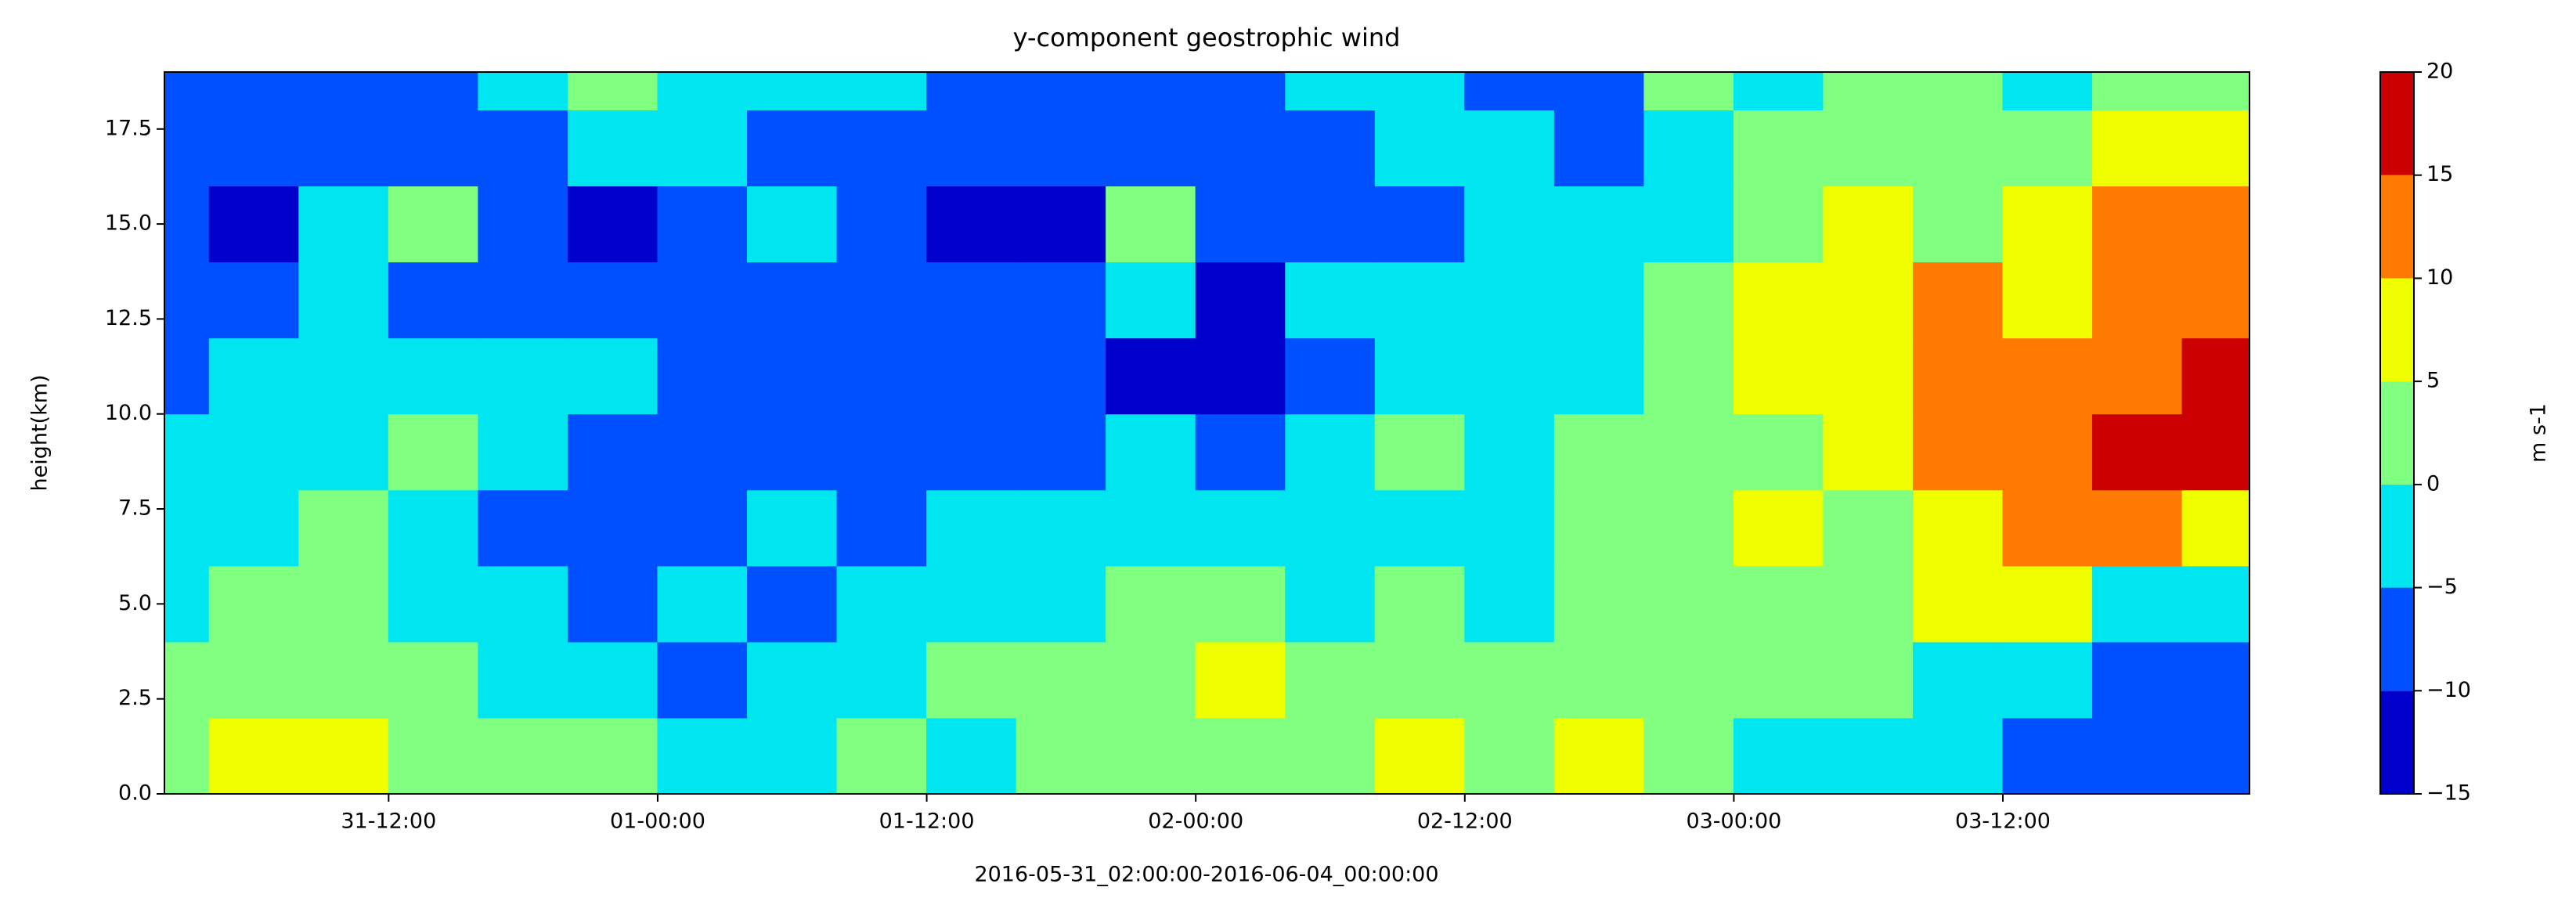 The height and width of the screenshot is (916, 2576). I want to click on colorbar-tick-label: −5, so click(2442, 587).